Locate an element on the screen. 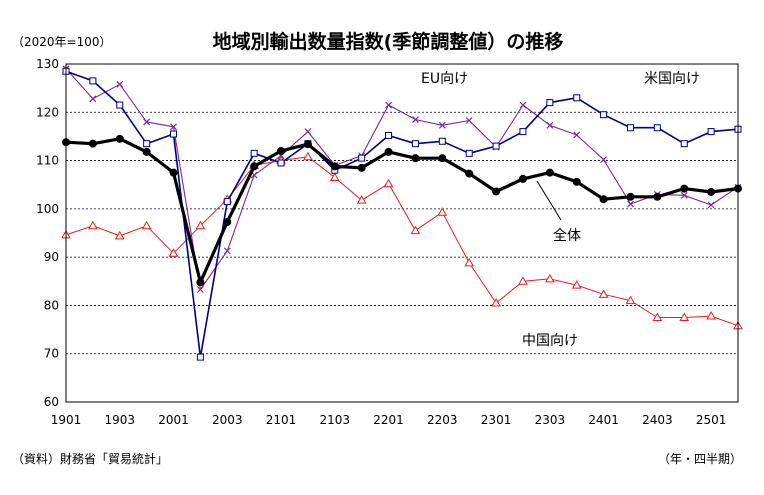  x-tick-label: 2203 is located at coordinates (442, 420).